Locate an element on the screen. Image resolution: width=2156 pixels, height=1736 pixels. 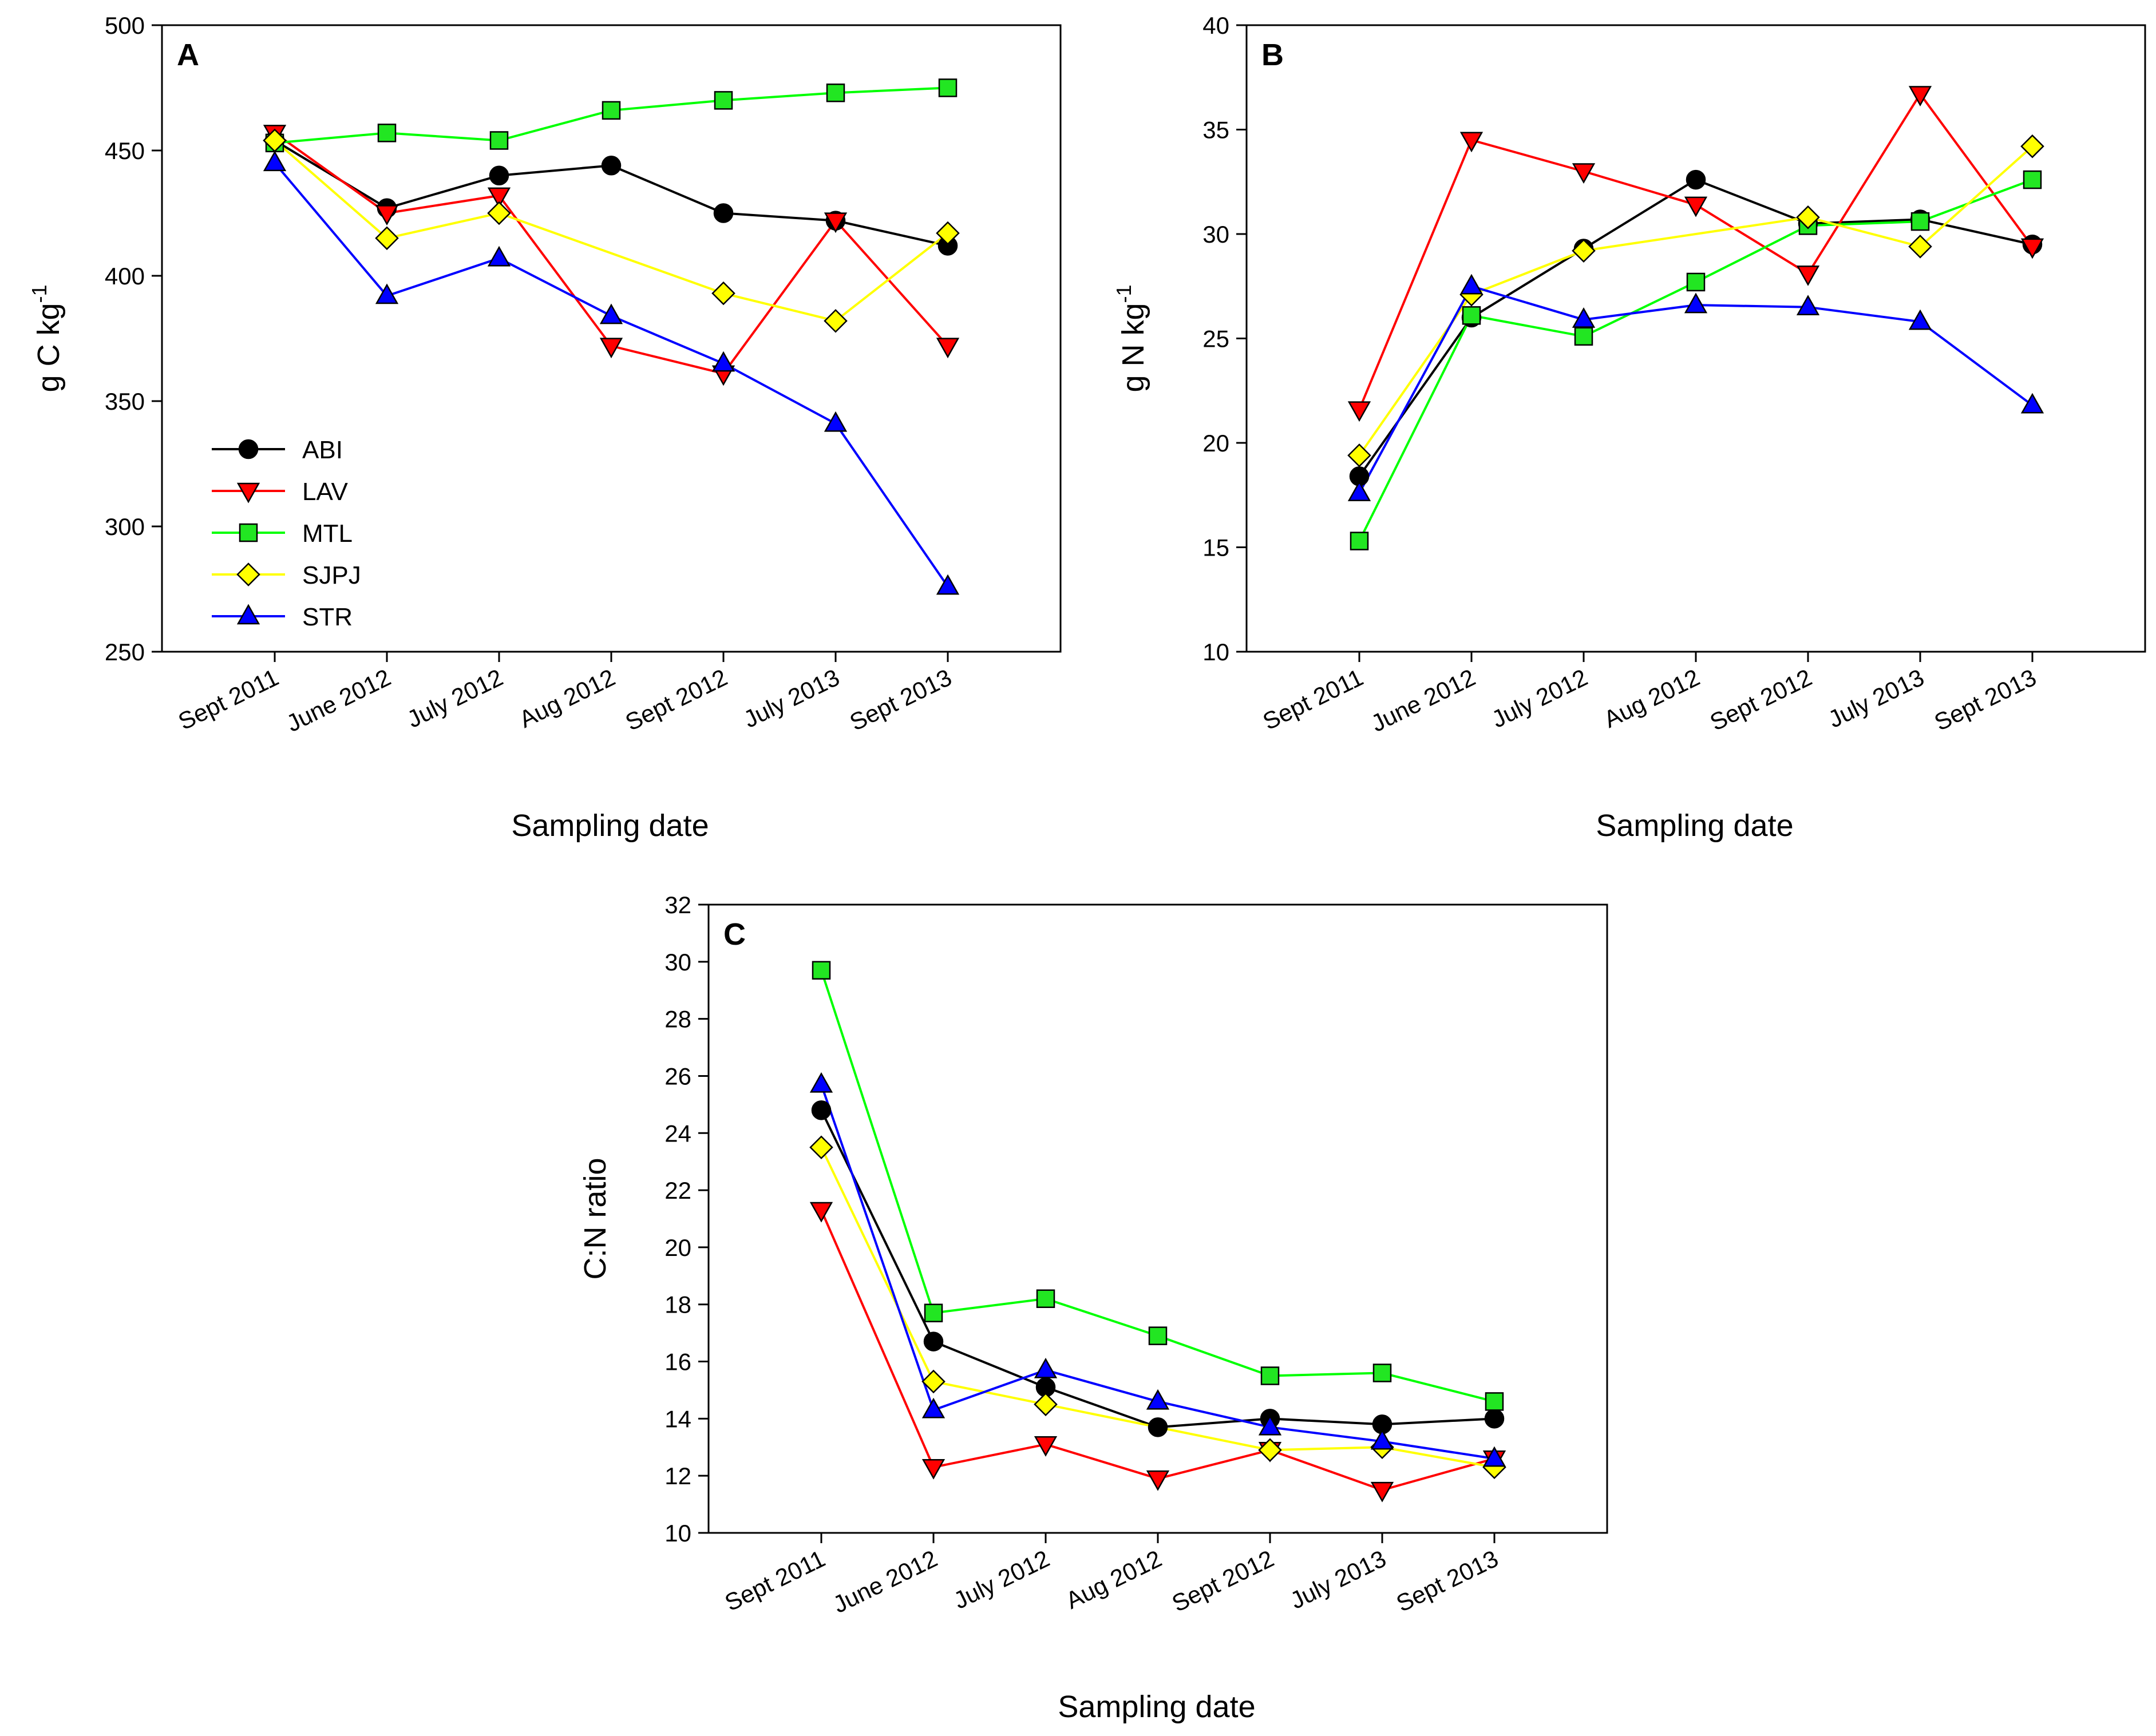
panel-a-ytick-label: 350 is located at coordinates (125, 402).